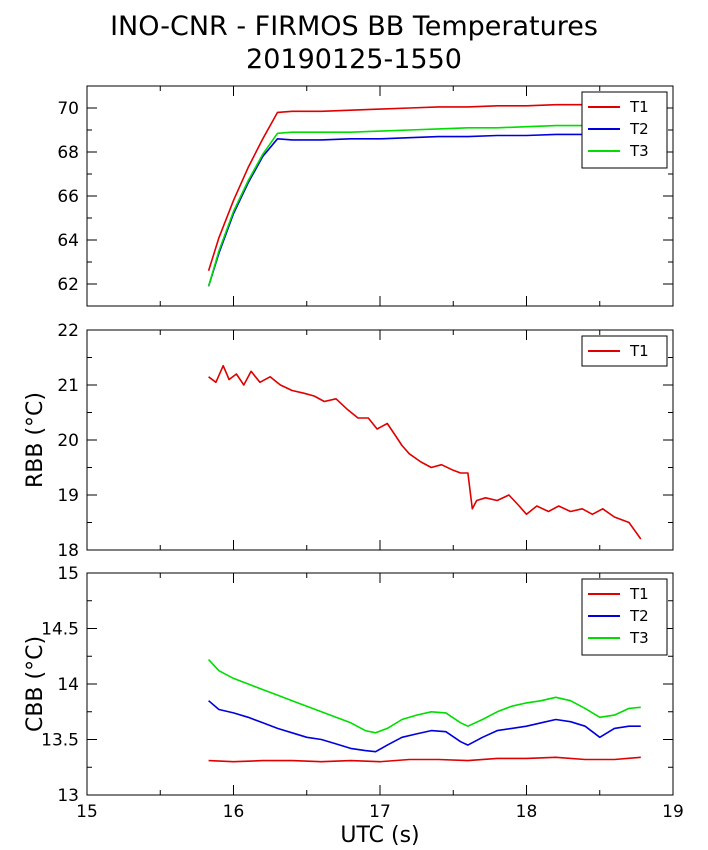  I want to click on y-tick-label: 18, so click(68, 551).